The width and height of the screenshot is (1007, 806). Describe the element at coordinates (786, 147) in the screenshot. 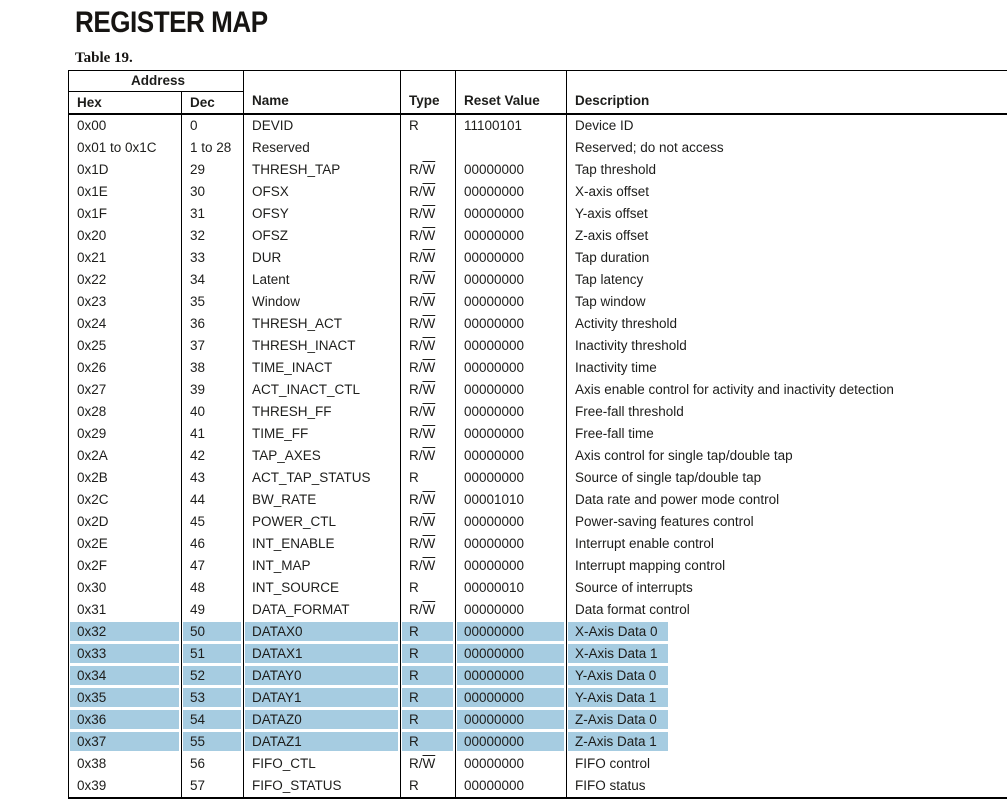

I see `register-description: Reserved; do not access` at that location.